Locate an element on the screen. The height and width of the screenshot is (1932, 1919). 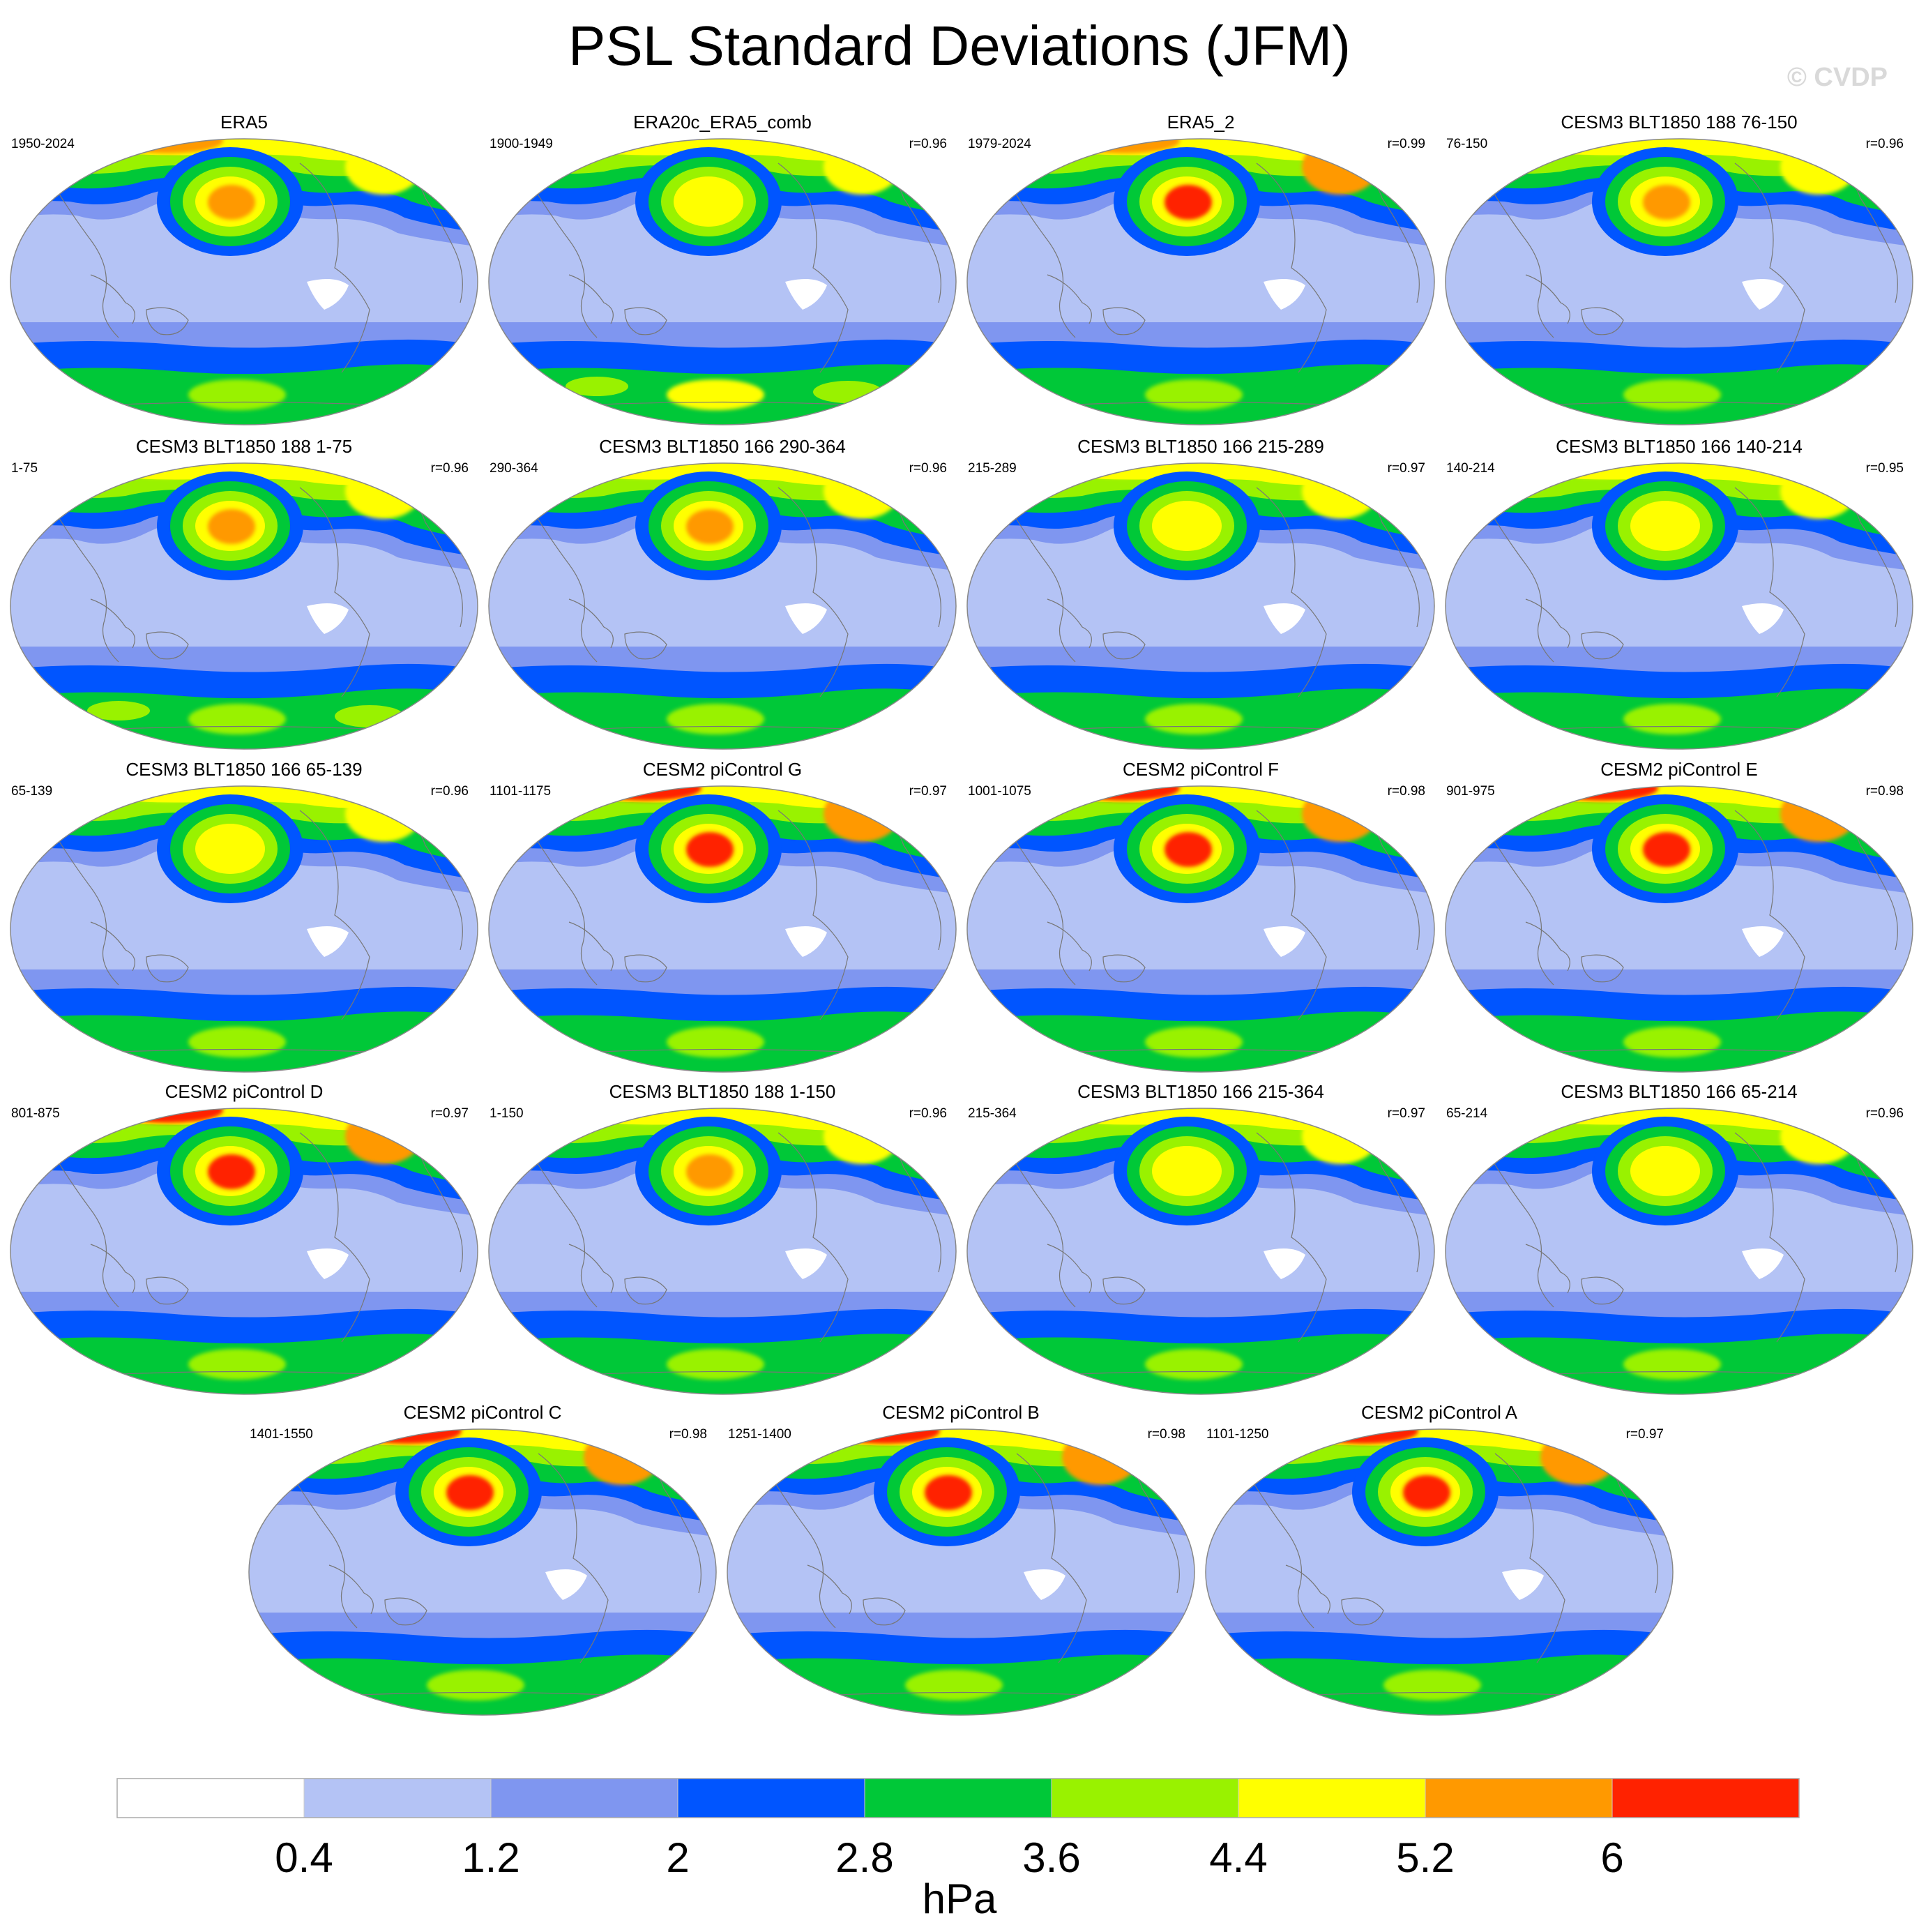
panel-year-range: 1950-2024 is located at coordinates (43, 144).